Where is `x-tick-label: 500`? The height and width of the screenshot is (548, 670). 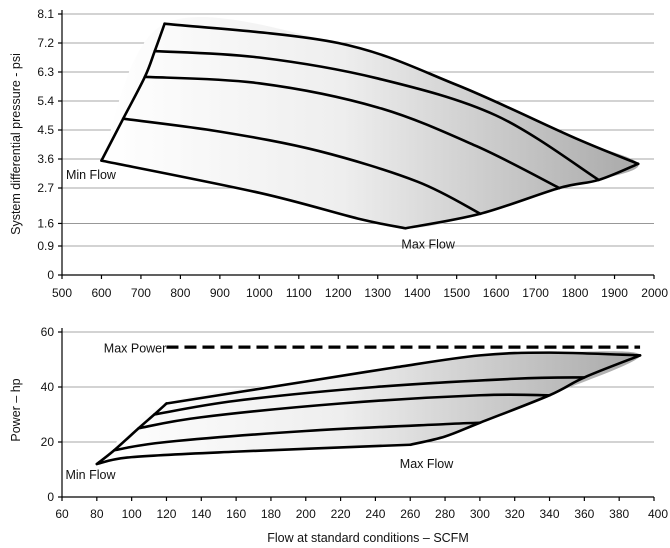 x-tick-label: 500 is located at coordinates (62, 293).